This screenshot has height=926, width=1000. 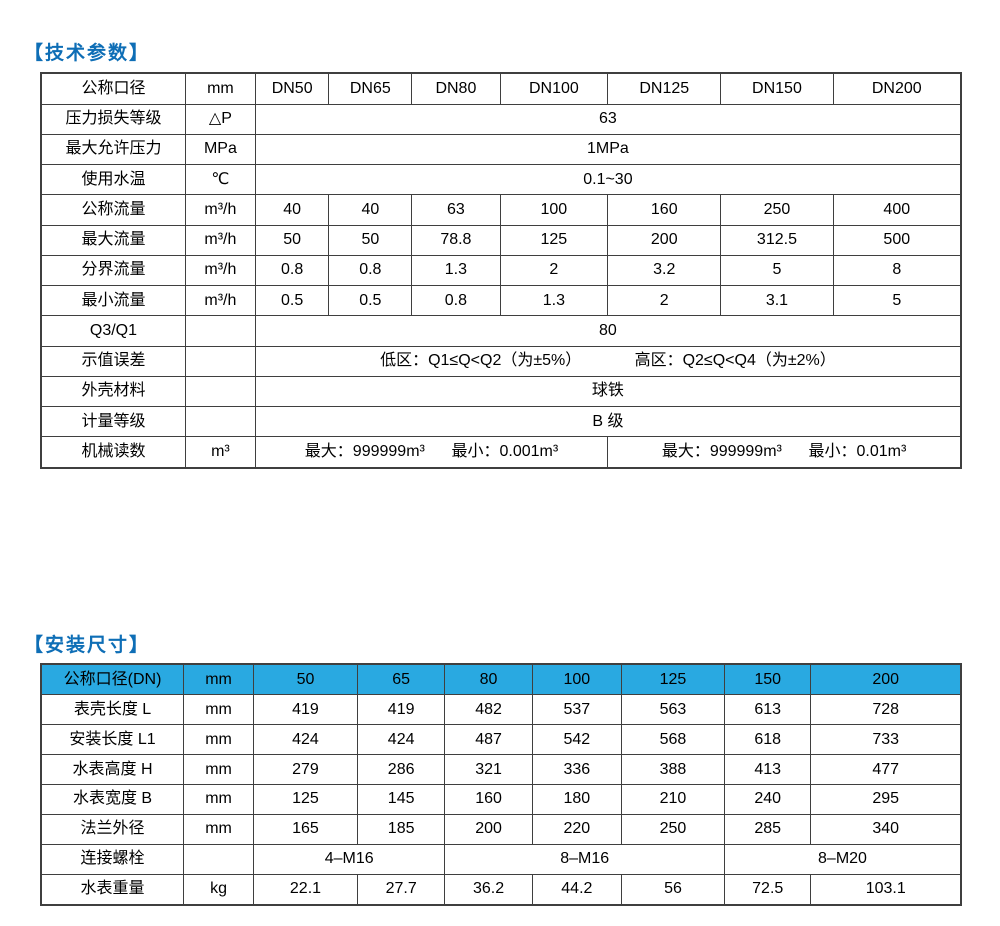 What do you see at coordinates (554, 88) in the screenshot?
I see `table-cell: DN100` at bounding box center [554, 88].